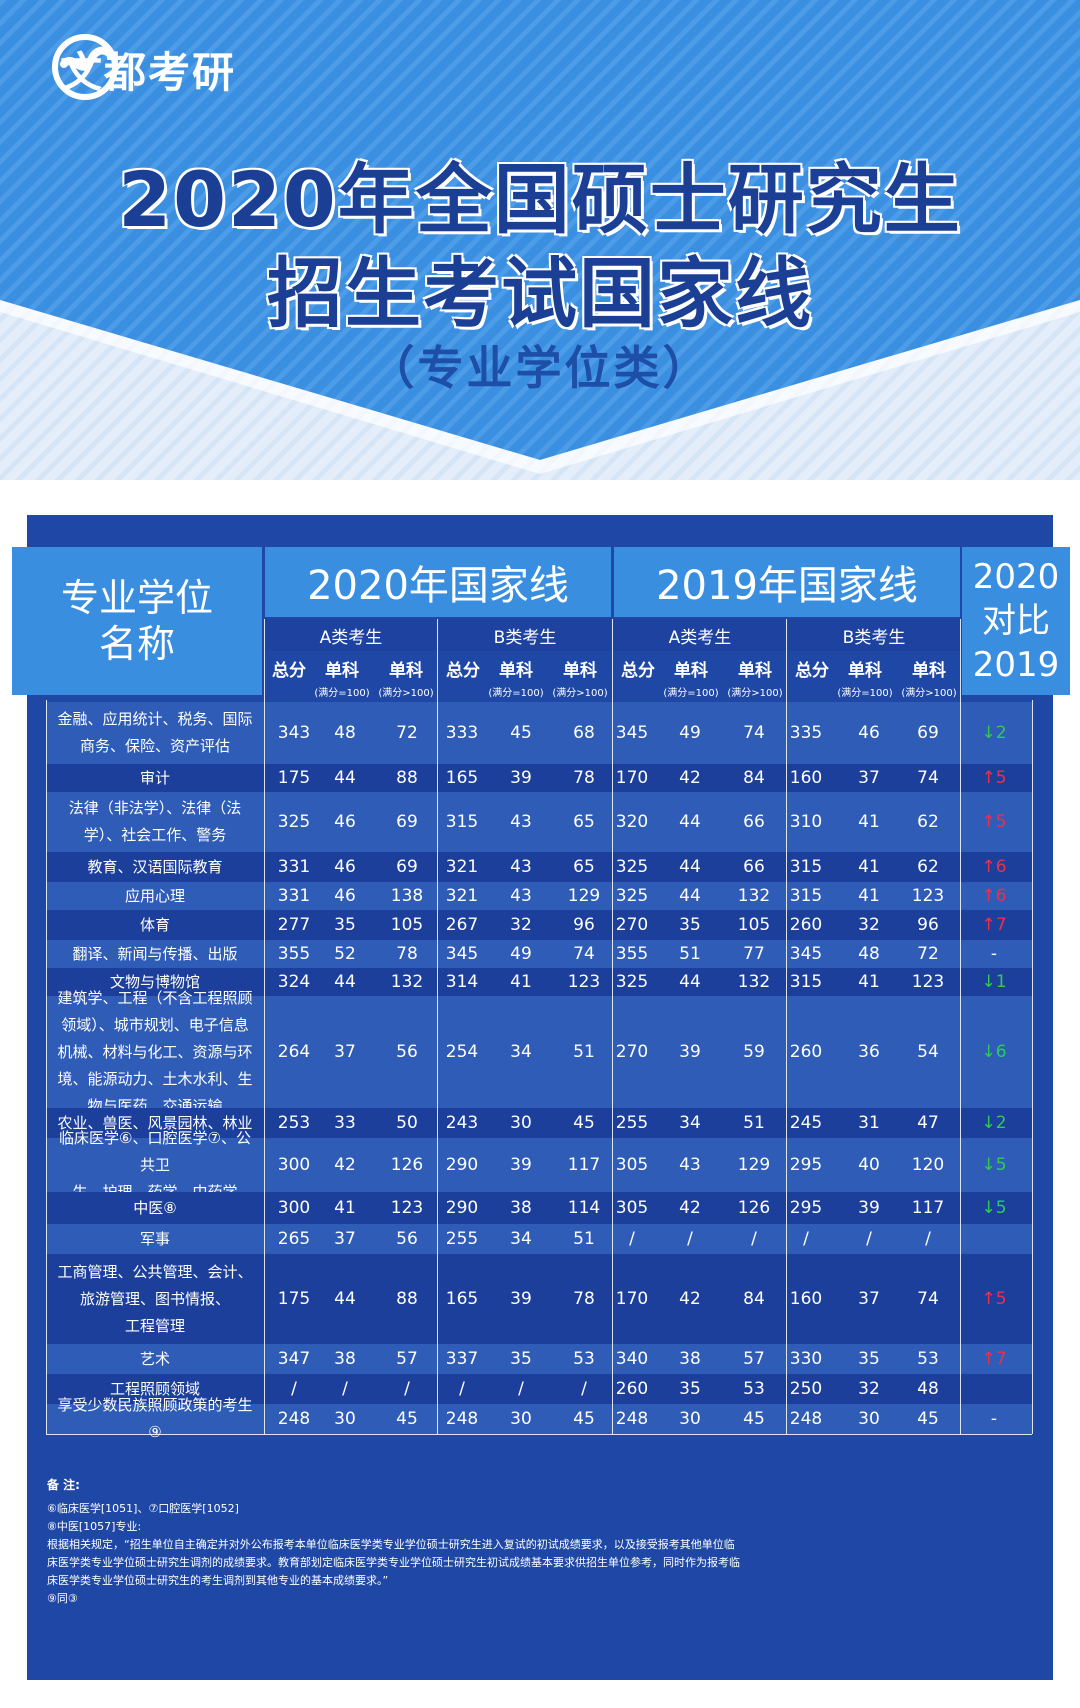  What do you see at coordinates (345, 867) in the screenshot?
I see `score-cell: 46` at bounding box center [345, 867].